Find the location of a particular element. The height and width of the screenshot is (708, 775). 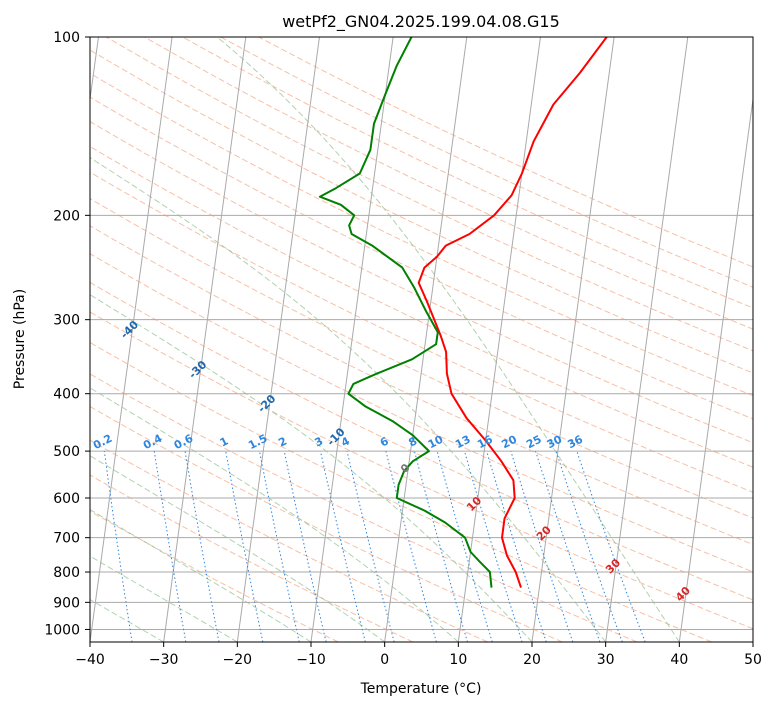

x-axis: −40 −30 −20 −10 0 10 20 30 40 50 is located at coordinates (418, 655).